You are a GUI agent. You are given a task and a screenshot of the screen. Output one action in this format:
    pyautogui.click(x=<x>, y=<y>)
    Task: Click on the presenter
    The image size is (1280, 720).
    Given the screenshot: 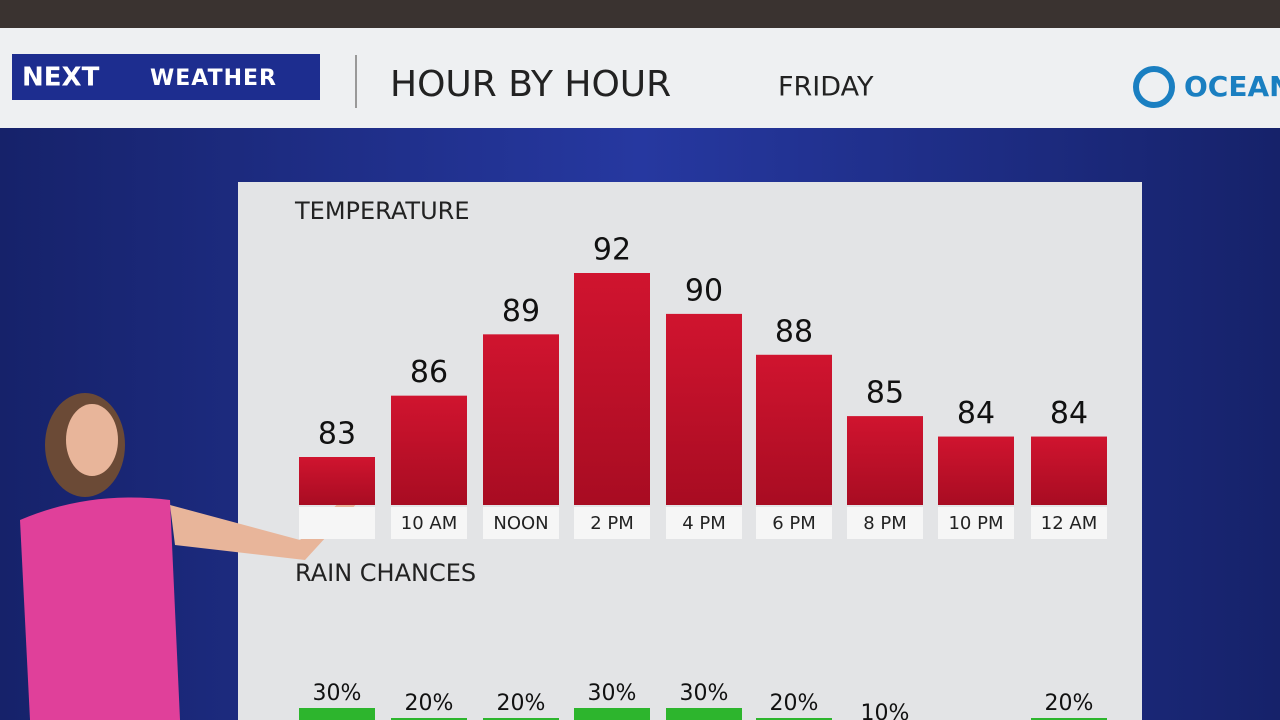 What is the action you would take?
    pyautogui.click(x=190, y=556)
    